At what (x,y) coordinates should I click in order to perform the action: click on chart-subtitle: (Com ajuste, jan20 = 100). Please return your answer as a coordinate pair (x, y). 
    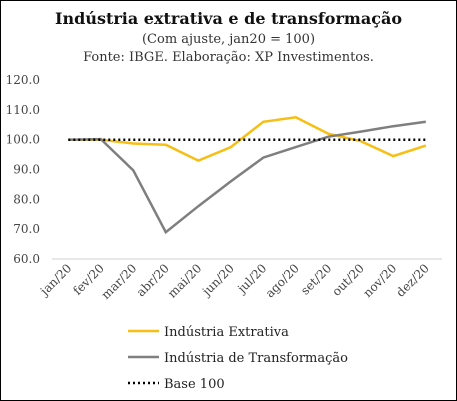
    Looking at the image, I should click on (228, 39).